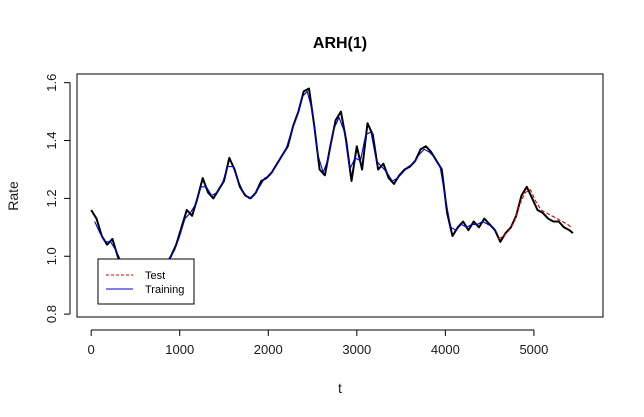  What do you see at coordinates (535, 214) in the screenshot?
I see `series-line-test` at bounding box center [535, 214].